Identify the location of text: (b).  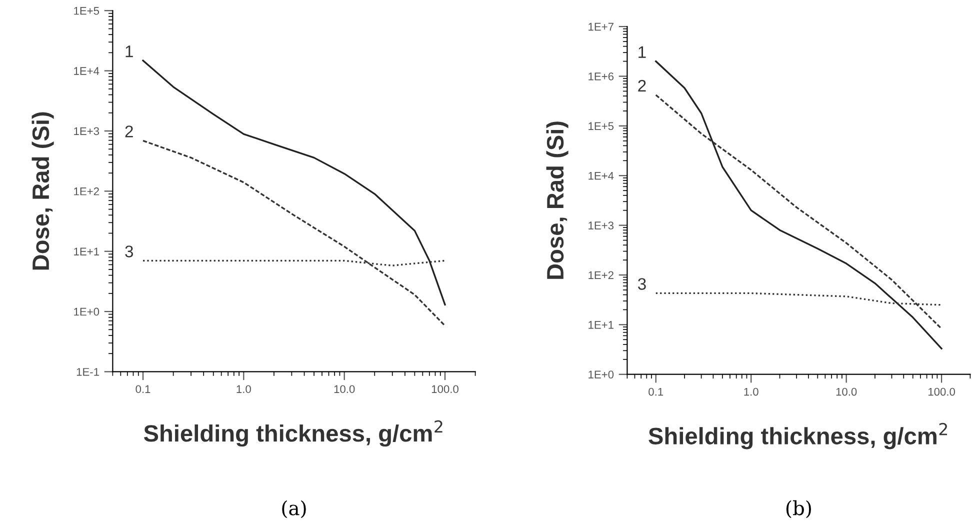
(798, 509).